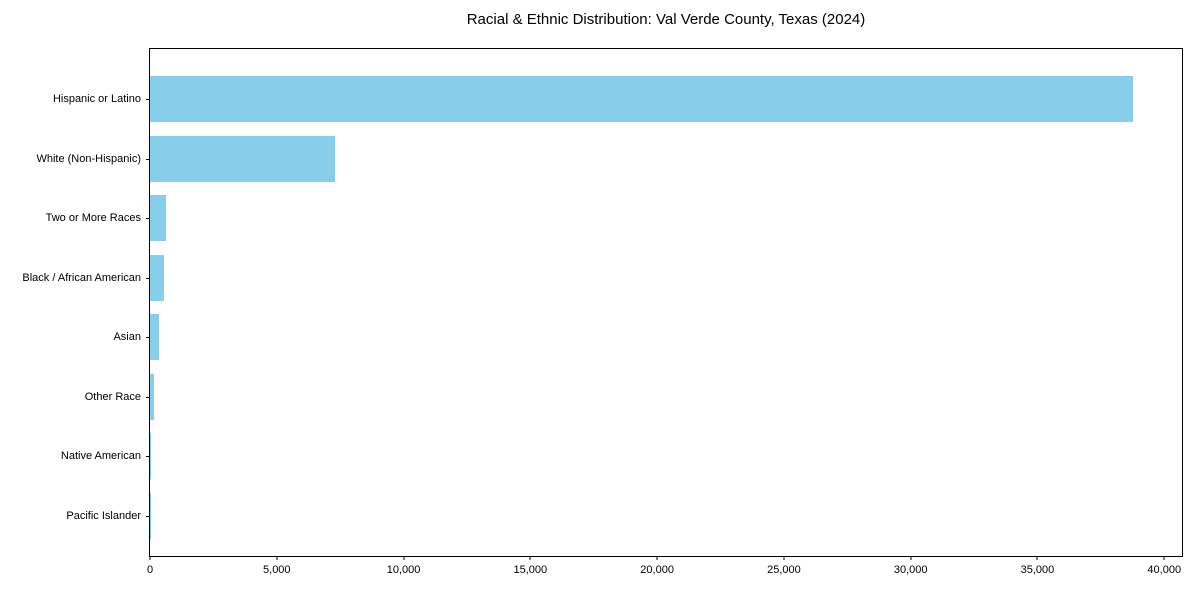  I want to click on bar-asian, so click(154, 337).